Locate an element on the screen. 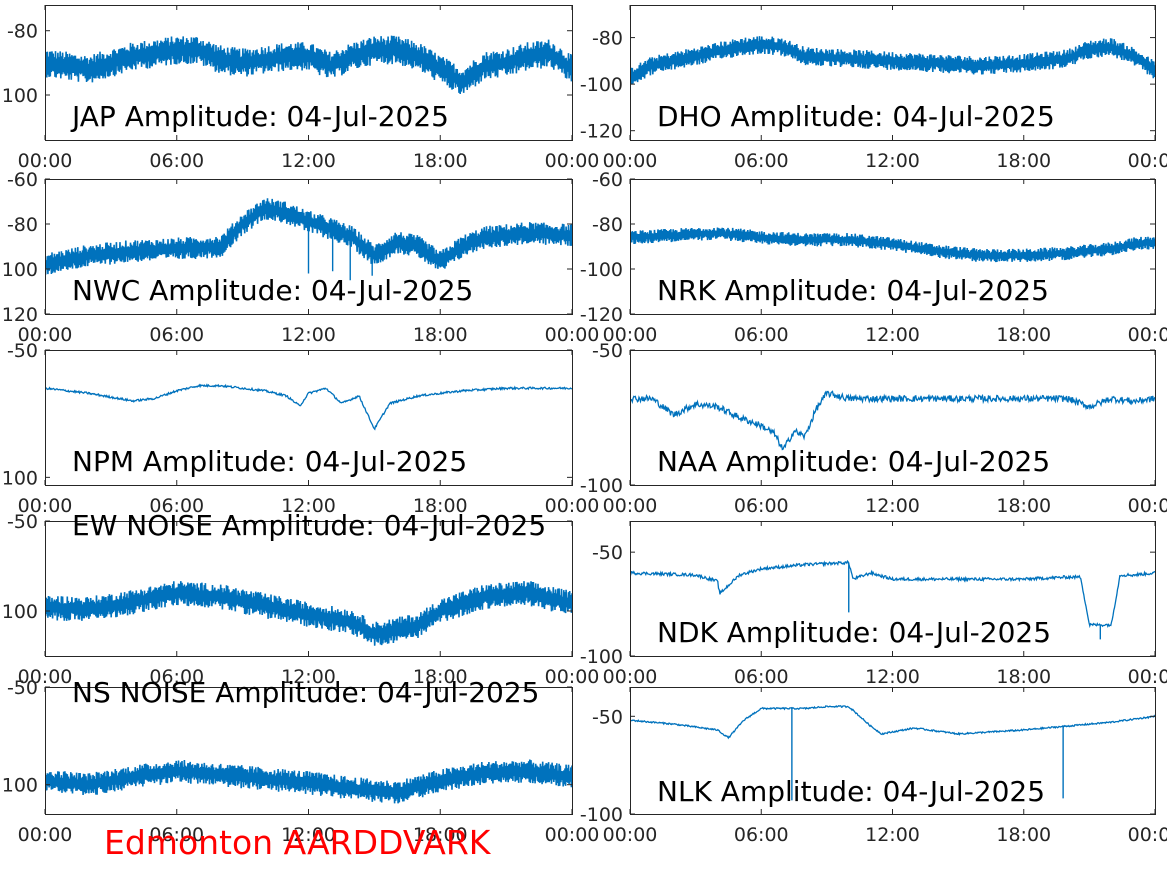 The width and height of the screenshot is (1167, 875). panel-title: NWC Amplitude: 04-Jul-2025 is located at coordinates (272, 290).